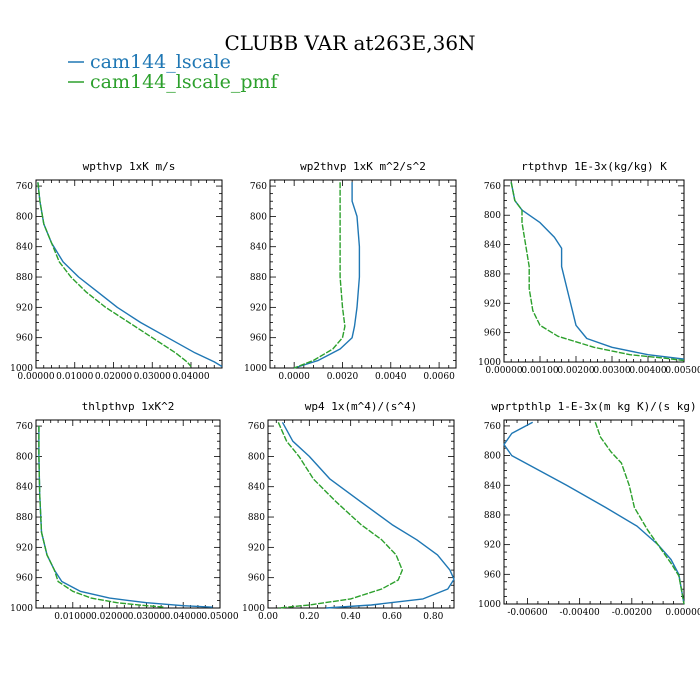 This screenshot has height=700, width=700. I want to click on panel-title: wp4 1x(m^4)/(s^4), so click(361, 406).